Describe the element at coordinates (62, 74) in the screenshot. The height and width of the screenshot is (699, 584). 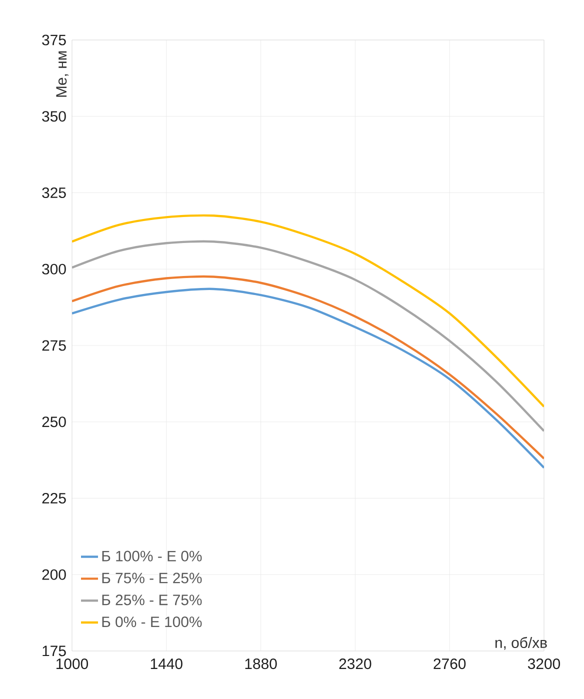
I see `y-axis-title: Me, нм` at that location.